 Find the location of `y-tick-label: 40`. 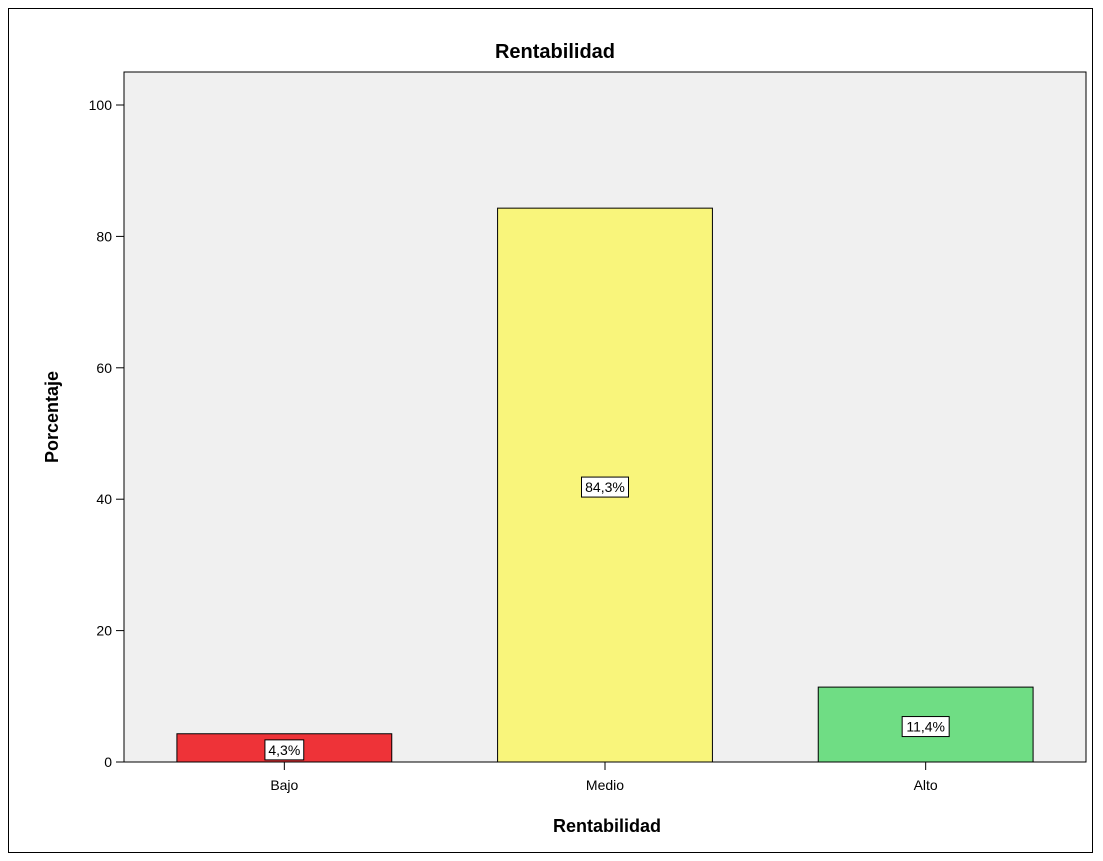

y-tick-label: 40 is located at coordinates (104, 499).